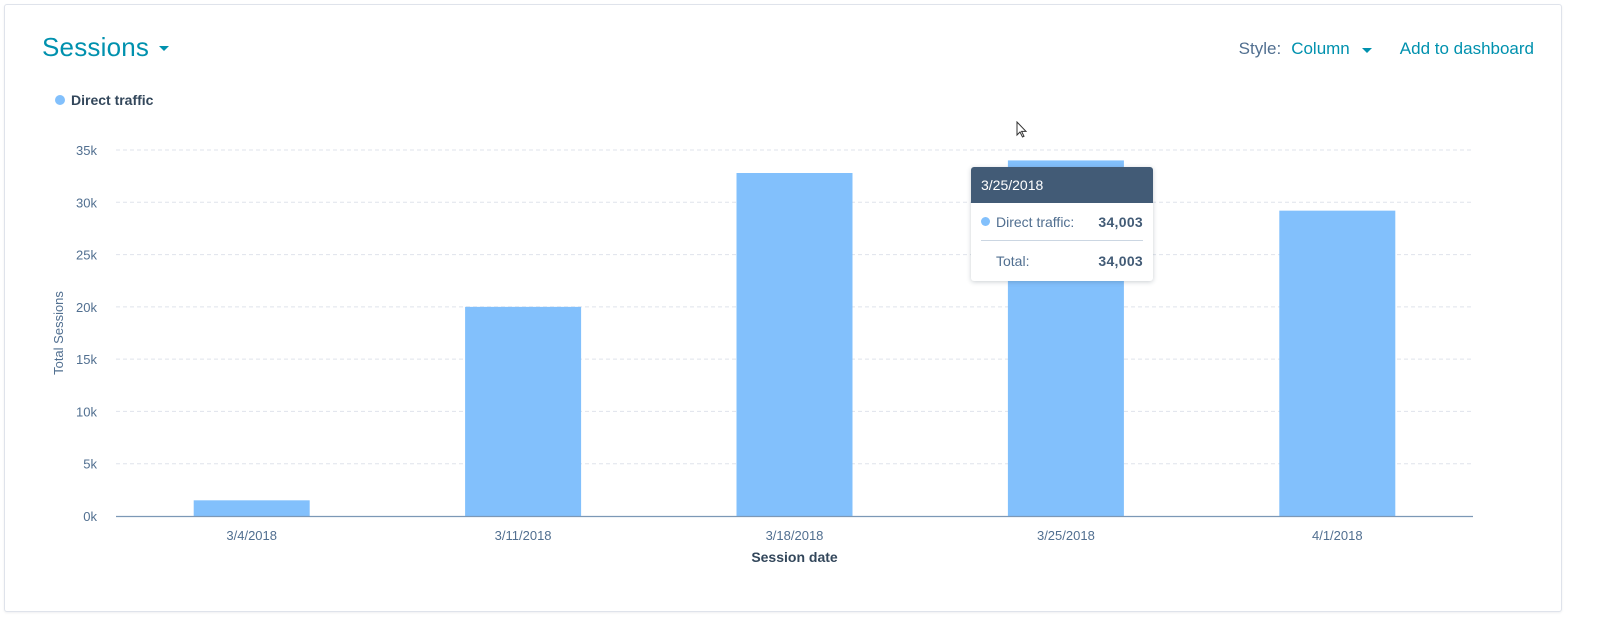 This screenshot has height=629, width=1600. Describe the element at coordinates (1466, 48) in the screenshot. I see `add-to-dashboard-link: Add to dashboard` at that location.